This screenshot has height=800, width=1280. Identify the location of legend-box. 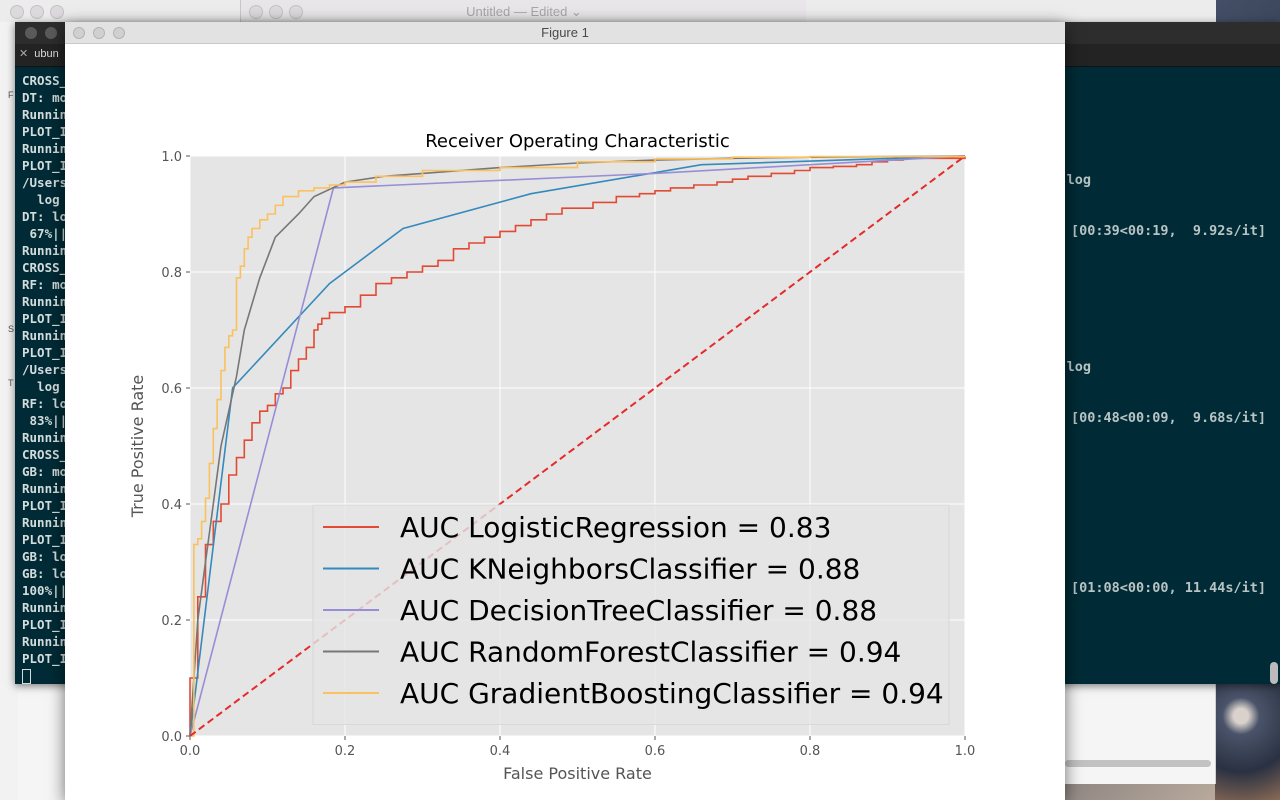
(631, 614).